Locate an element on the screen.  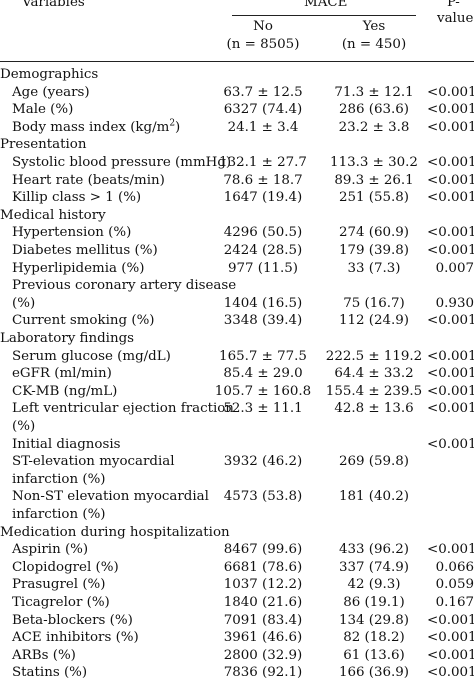
cell-no-mace: 1037 (12.2) is located at coordinates (263, 585).